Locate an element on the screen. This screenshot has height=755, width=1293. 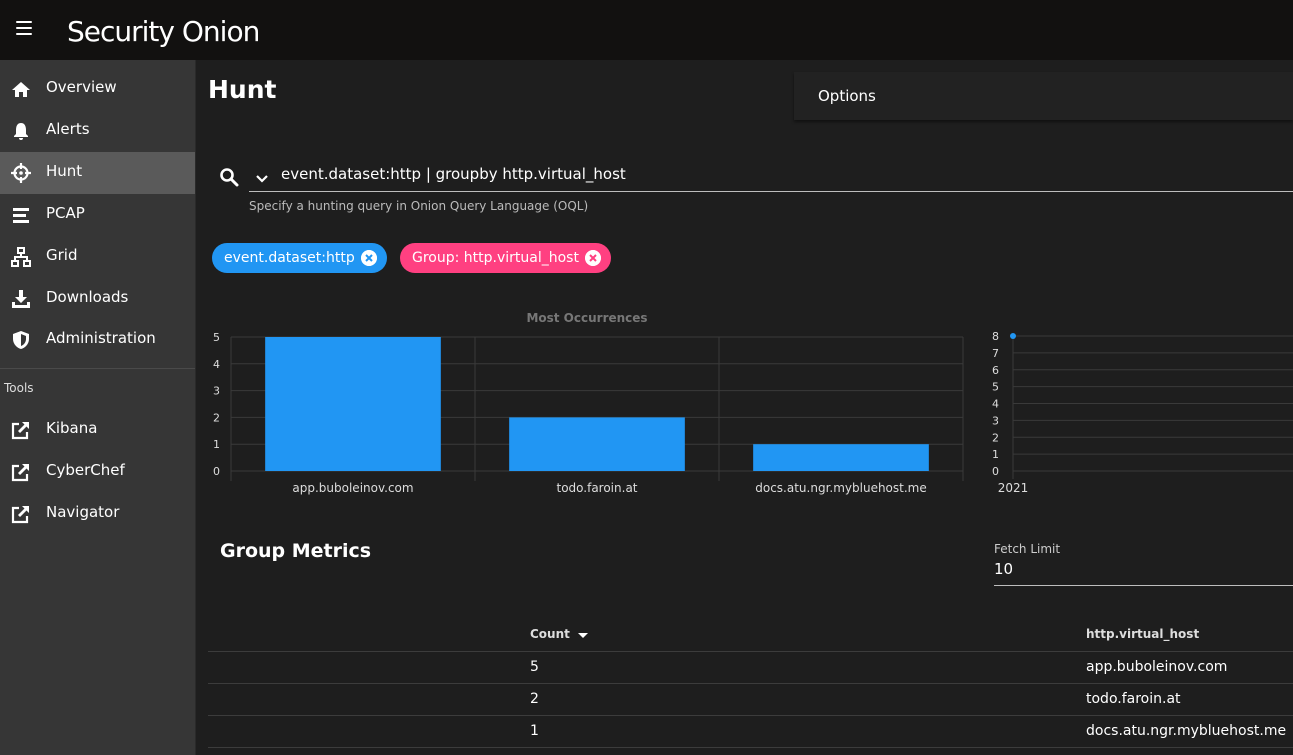
page-title: Hunt is located at coordinates (242, 89).